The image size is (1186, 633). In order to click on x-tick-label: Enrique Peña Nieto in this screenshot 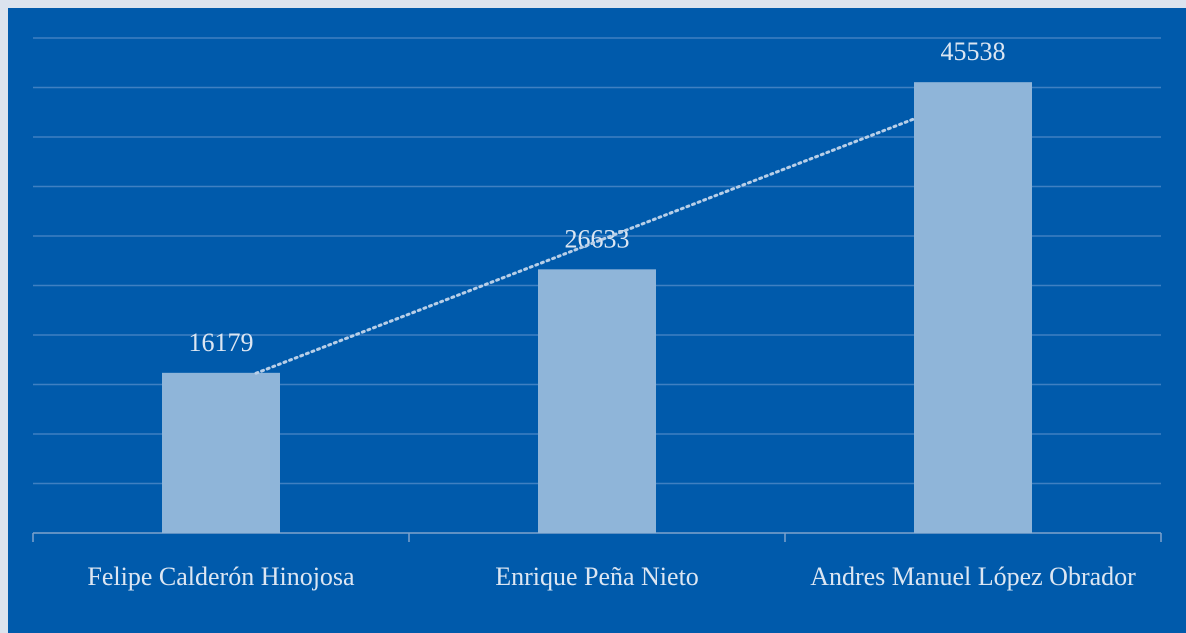, I will do `click(597, 576)`.